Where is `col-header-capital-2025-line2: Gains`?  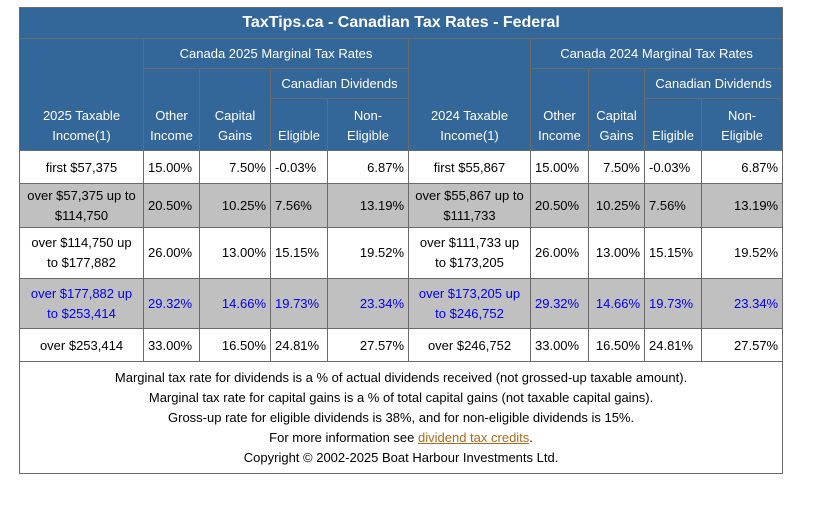
col-header-capital-2025-line2: Gains is located at coordinates (235, 135).